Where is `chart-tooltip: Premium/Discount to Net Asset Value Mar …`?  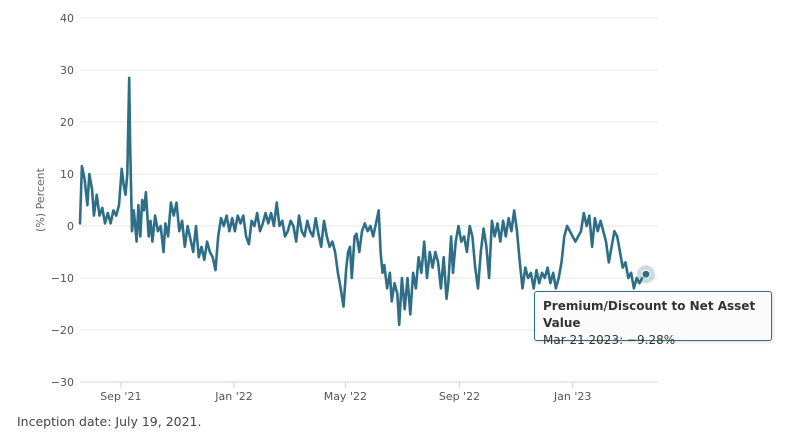 chart-tooltip: Premium/Discount to Net Asset Value Mar … is located at coordinates (653, 319).